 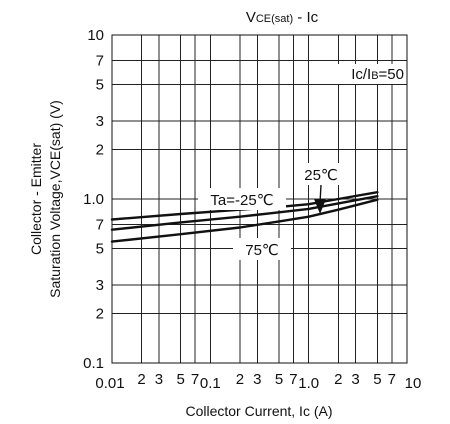 What do you see at coordinates (374, 76) in the screenshot?
I see `condition-subscript: B` at bounding box center [374, 76].